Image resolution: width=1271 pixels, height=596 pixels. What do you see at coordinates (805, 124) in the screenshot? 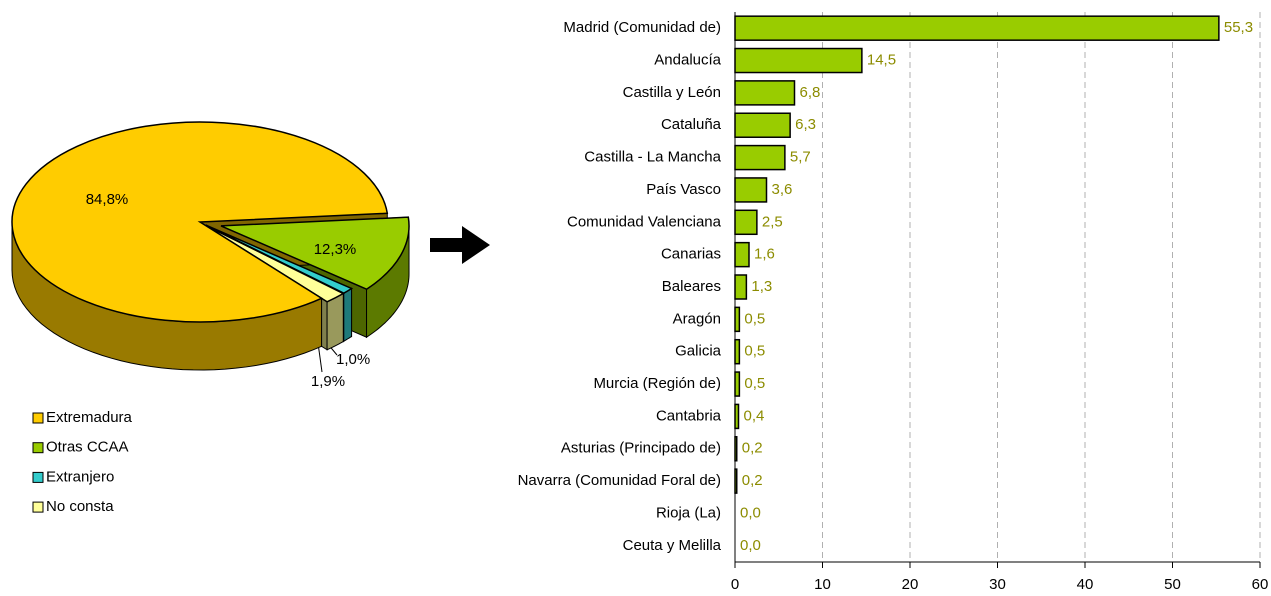
I see `data-label: 6,3` at bounding box center [805, 124].